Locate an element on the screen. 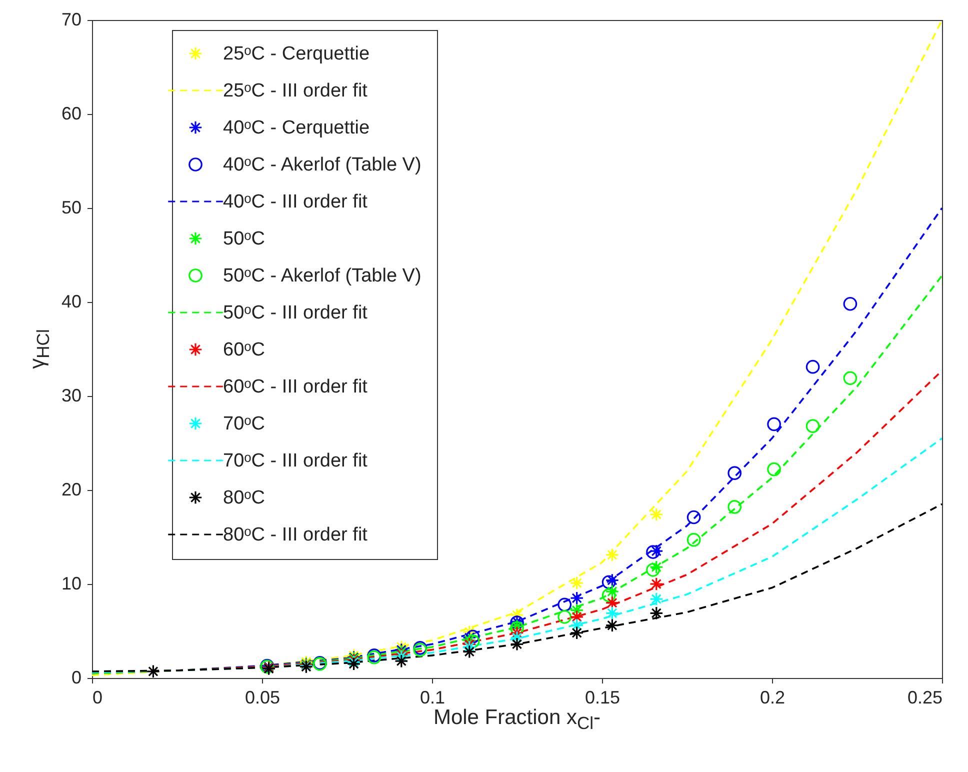 This screenshot has width=968, height=772. legend-label: 50ᵒC - Akerlof (Table V) is located at coordinates (322, 276).